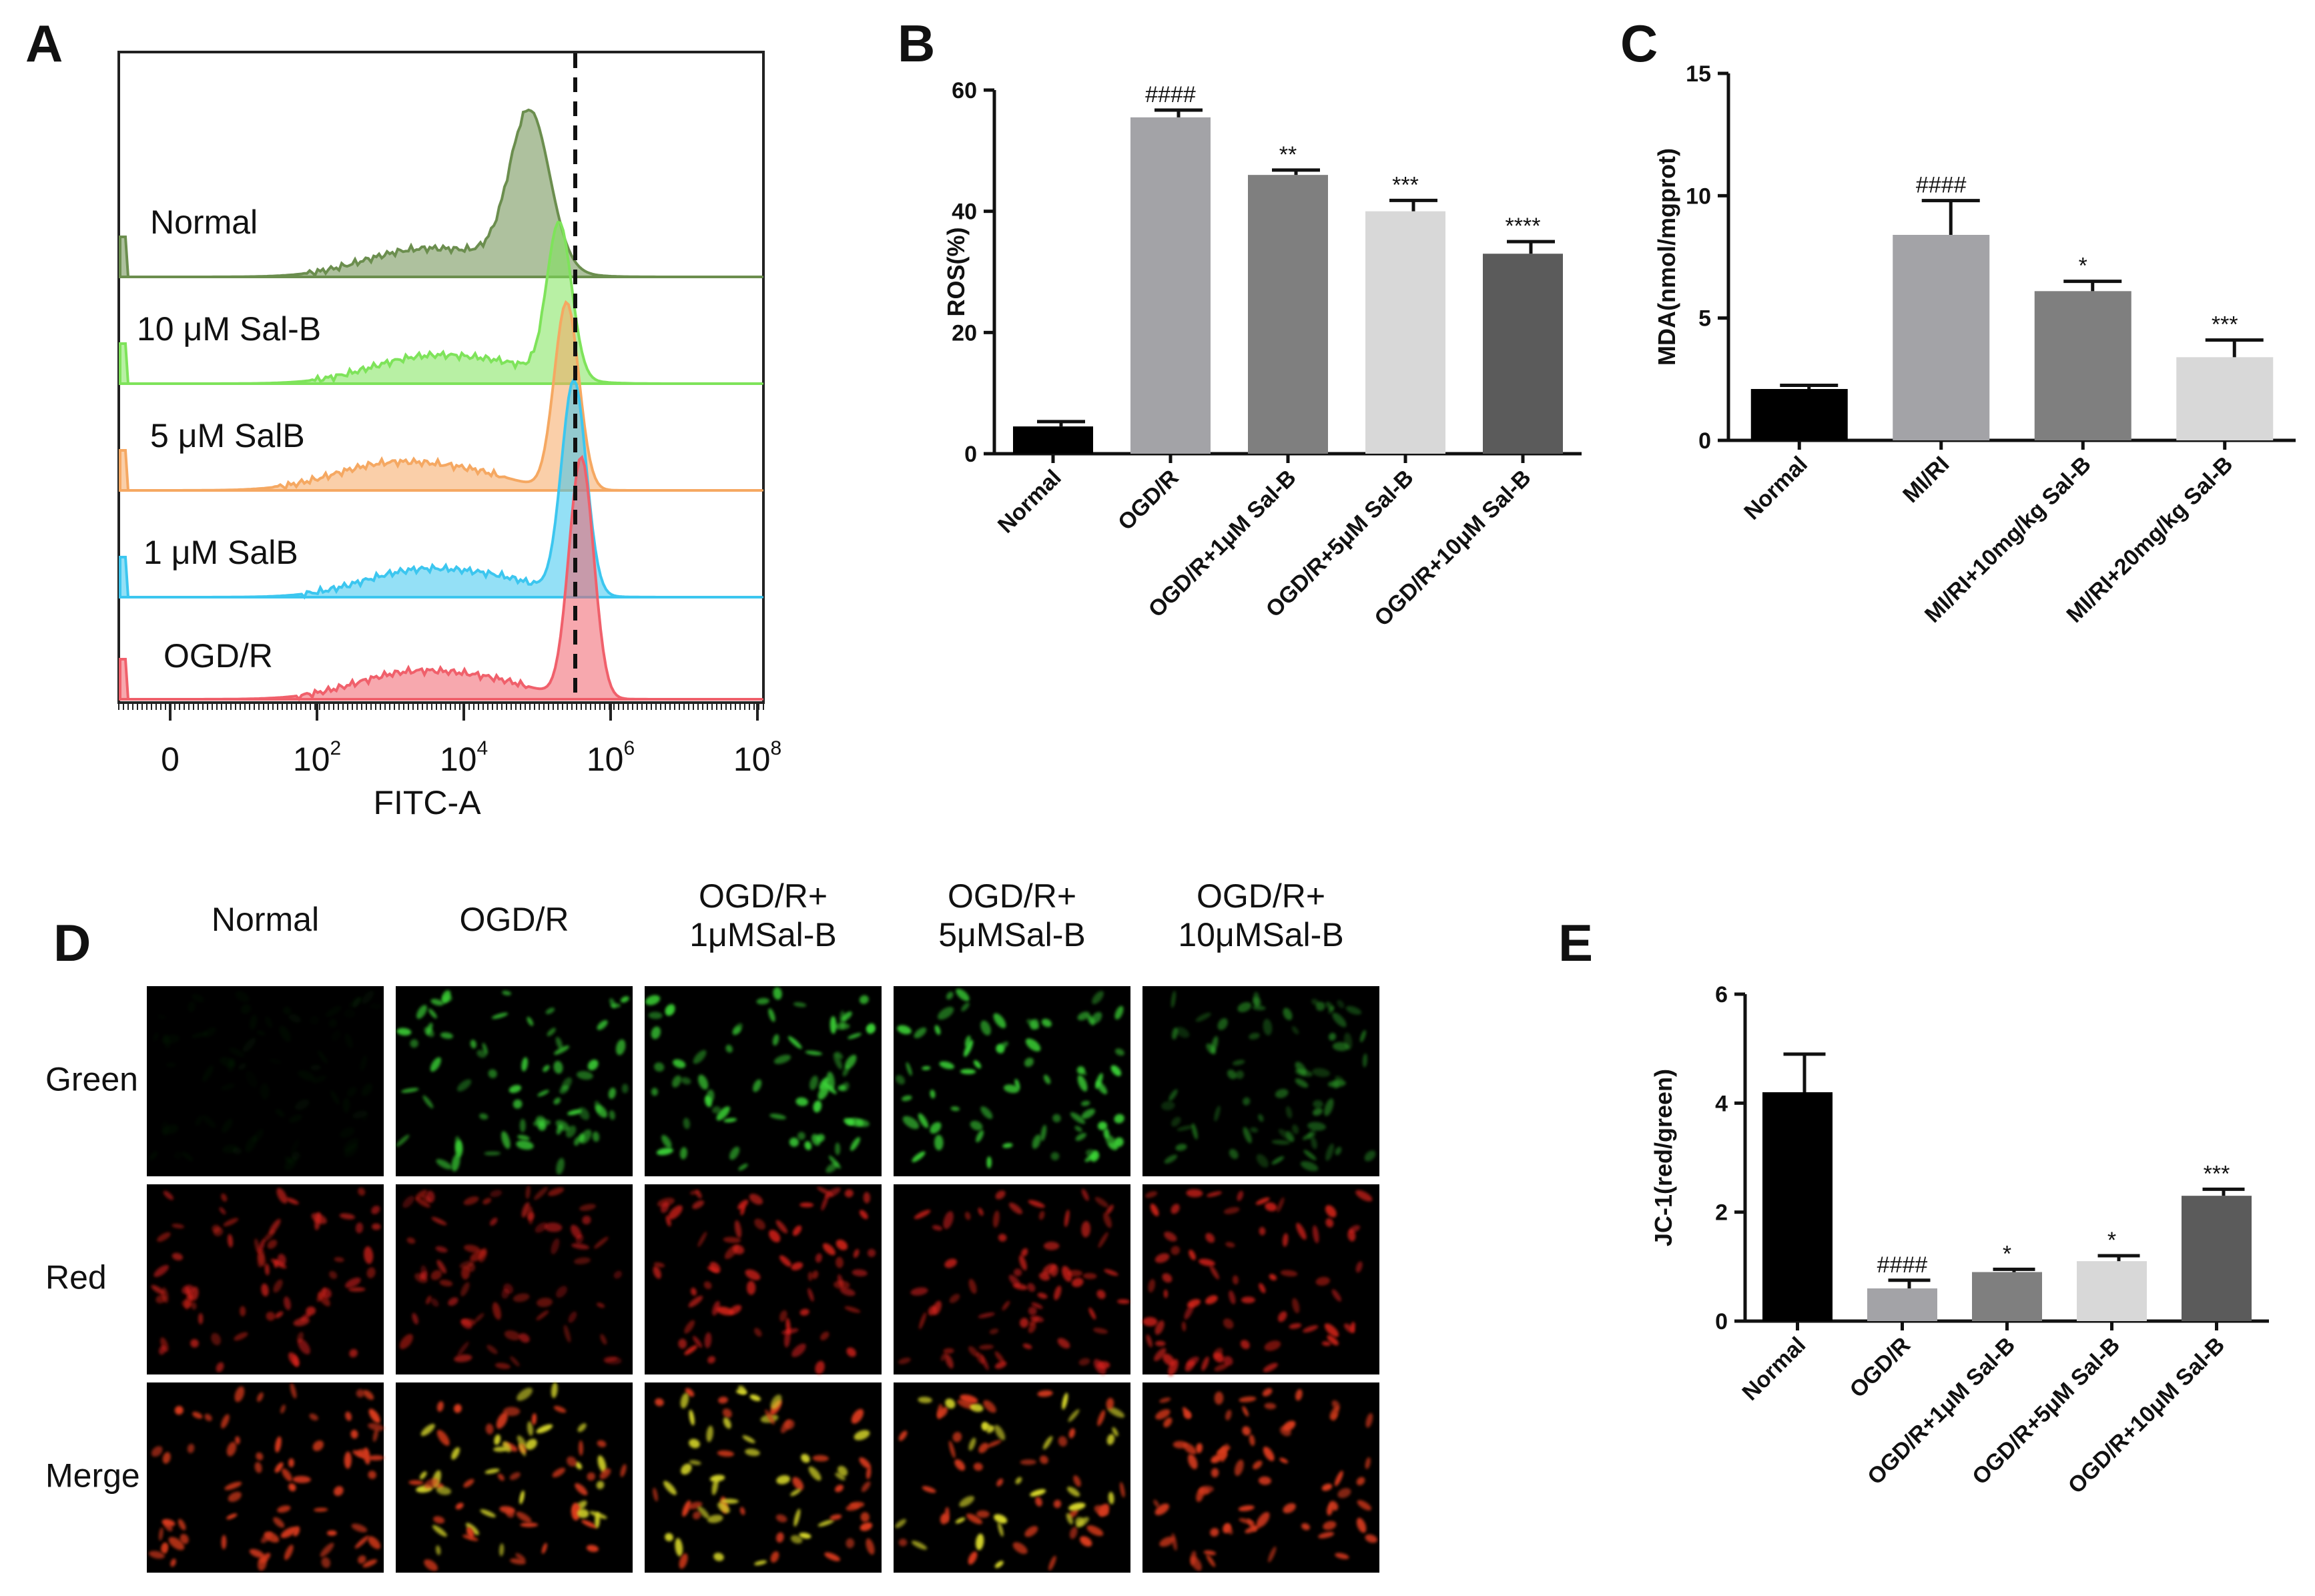 The height and width of the screenshot is (1596, 2315). Describe the element at coordinates (1722, 1213) in the screenshot. I see `y-tick-label: 2` at that location.